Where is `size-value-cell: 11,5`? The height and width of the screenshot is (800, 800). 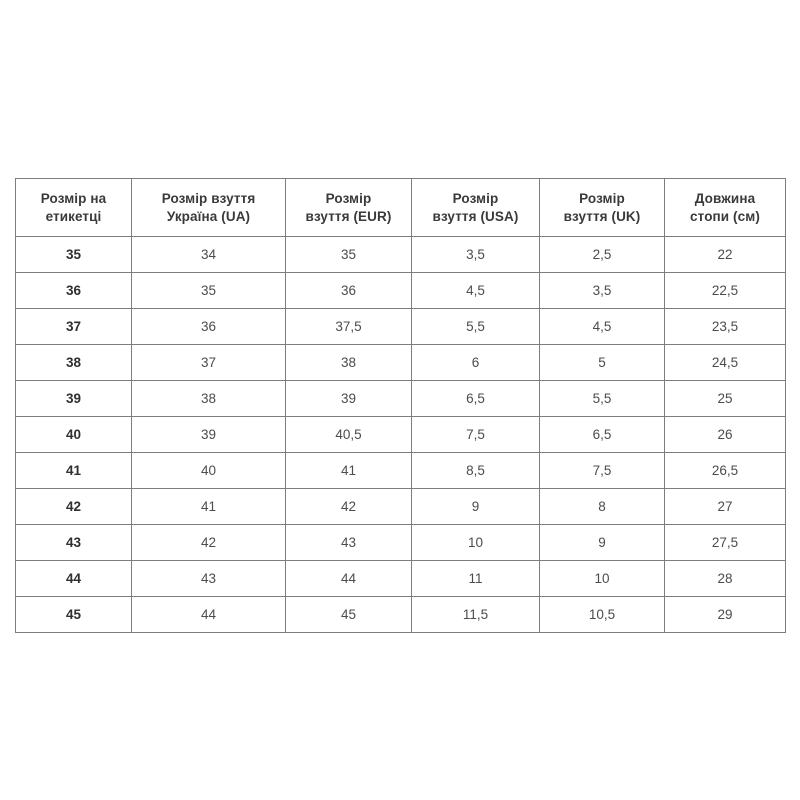 size-value-cell: 11,5 is located at coordinates (475, 614).